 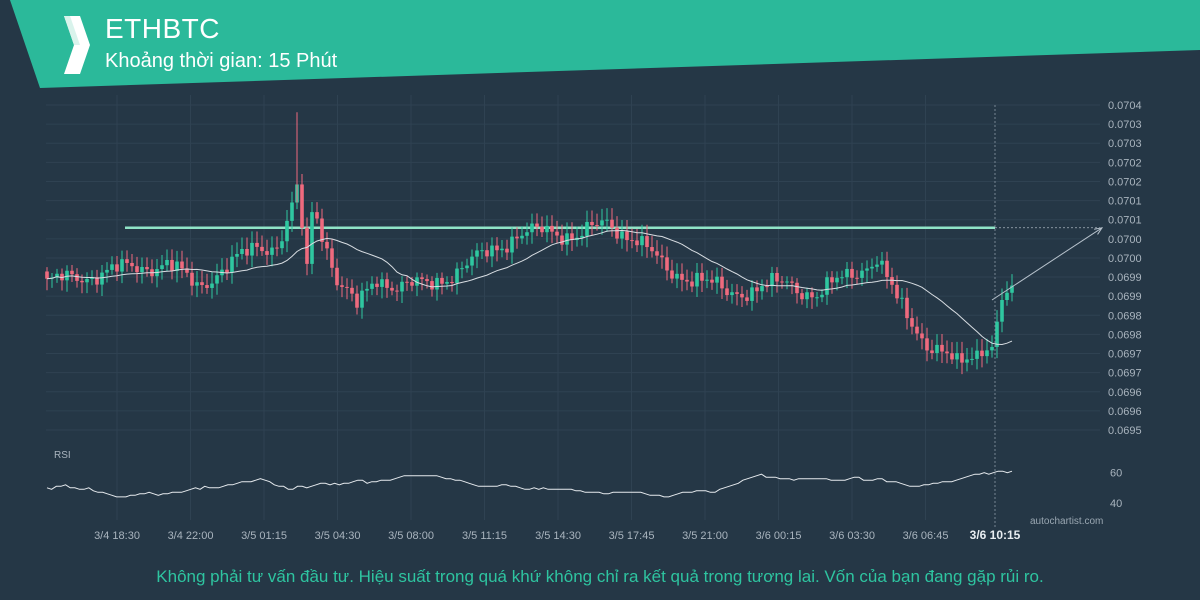 What do you see at coordinates (632, 536) in the screenshot?
I see `time-tick-label: 3/5 17:45` at bounding box center [632, 536].